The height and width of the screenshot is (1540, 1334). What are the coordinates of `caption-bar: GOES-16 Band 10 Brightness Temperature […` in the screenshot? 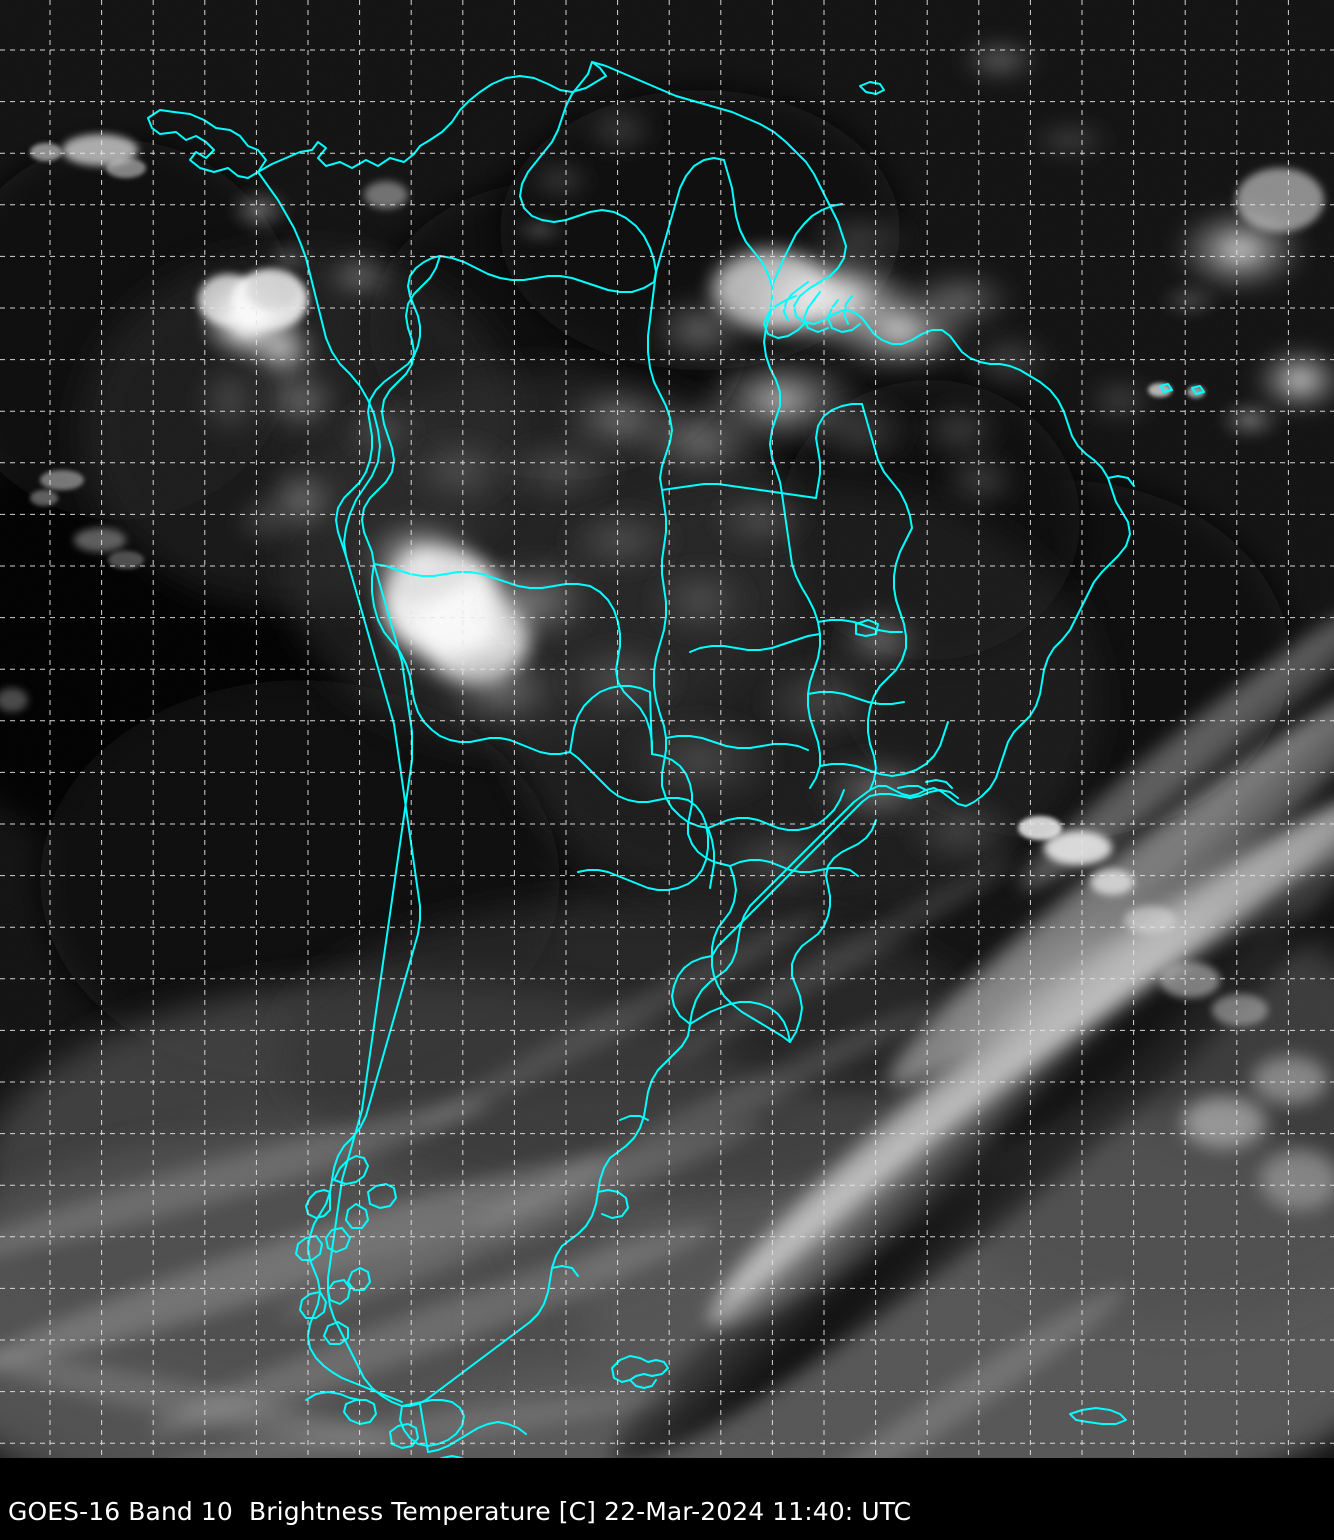 It's located at (667, 1499).